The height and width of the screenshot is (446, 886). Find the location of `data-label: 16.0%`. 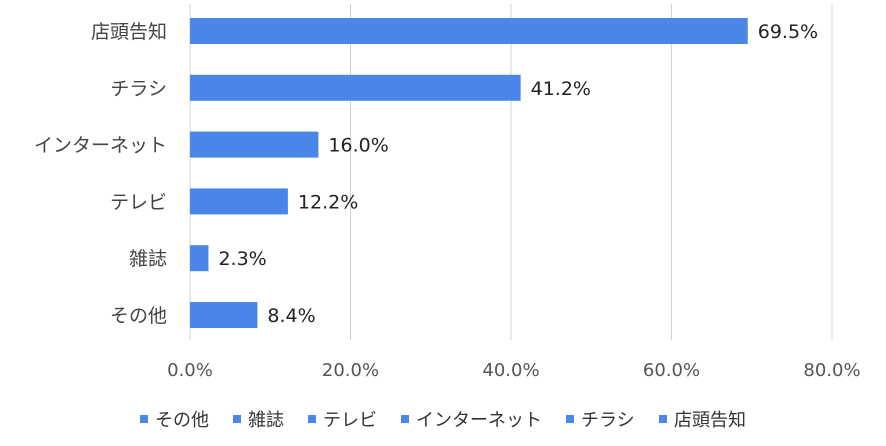

data-label: 16.0% is located at coordinates (358, 146).